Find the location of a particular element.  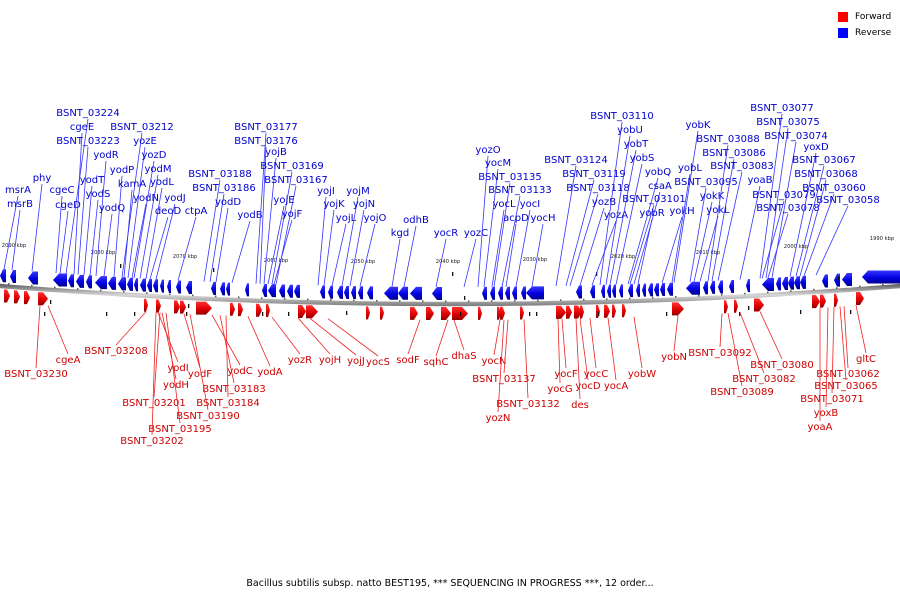

reverse-gene-label: yocI is located at coordinates (530, 204).